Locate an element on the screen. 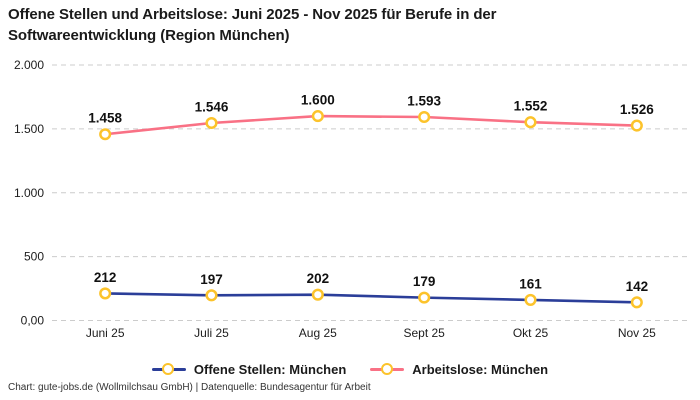 This screenshot has width=700, height=400. x-axis-tick-label: Sept 25 is located at coordinates (424, 333).